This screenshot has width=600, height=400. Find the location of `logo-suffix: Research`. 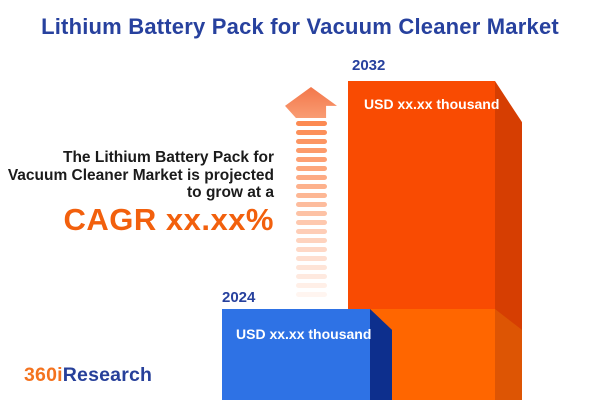

logo-suffix: Research is located at coordinates (107, 375).